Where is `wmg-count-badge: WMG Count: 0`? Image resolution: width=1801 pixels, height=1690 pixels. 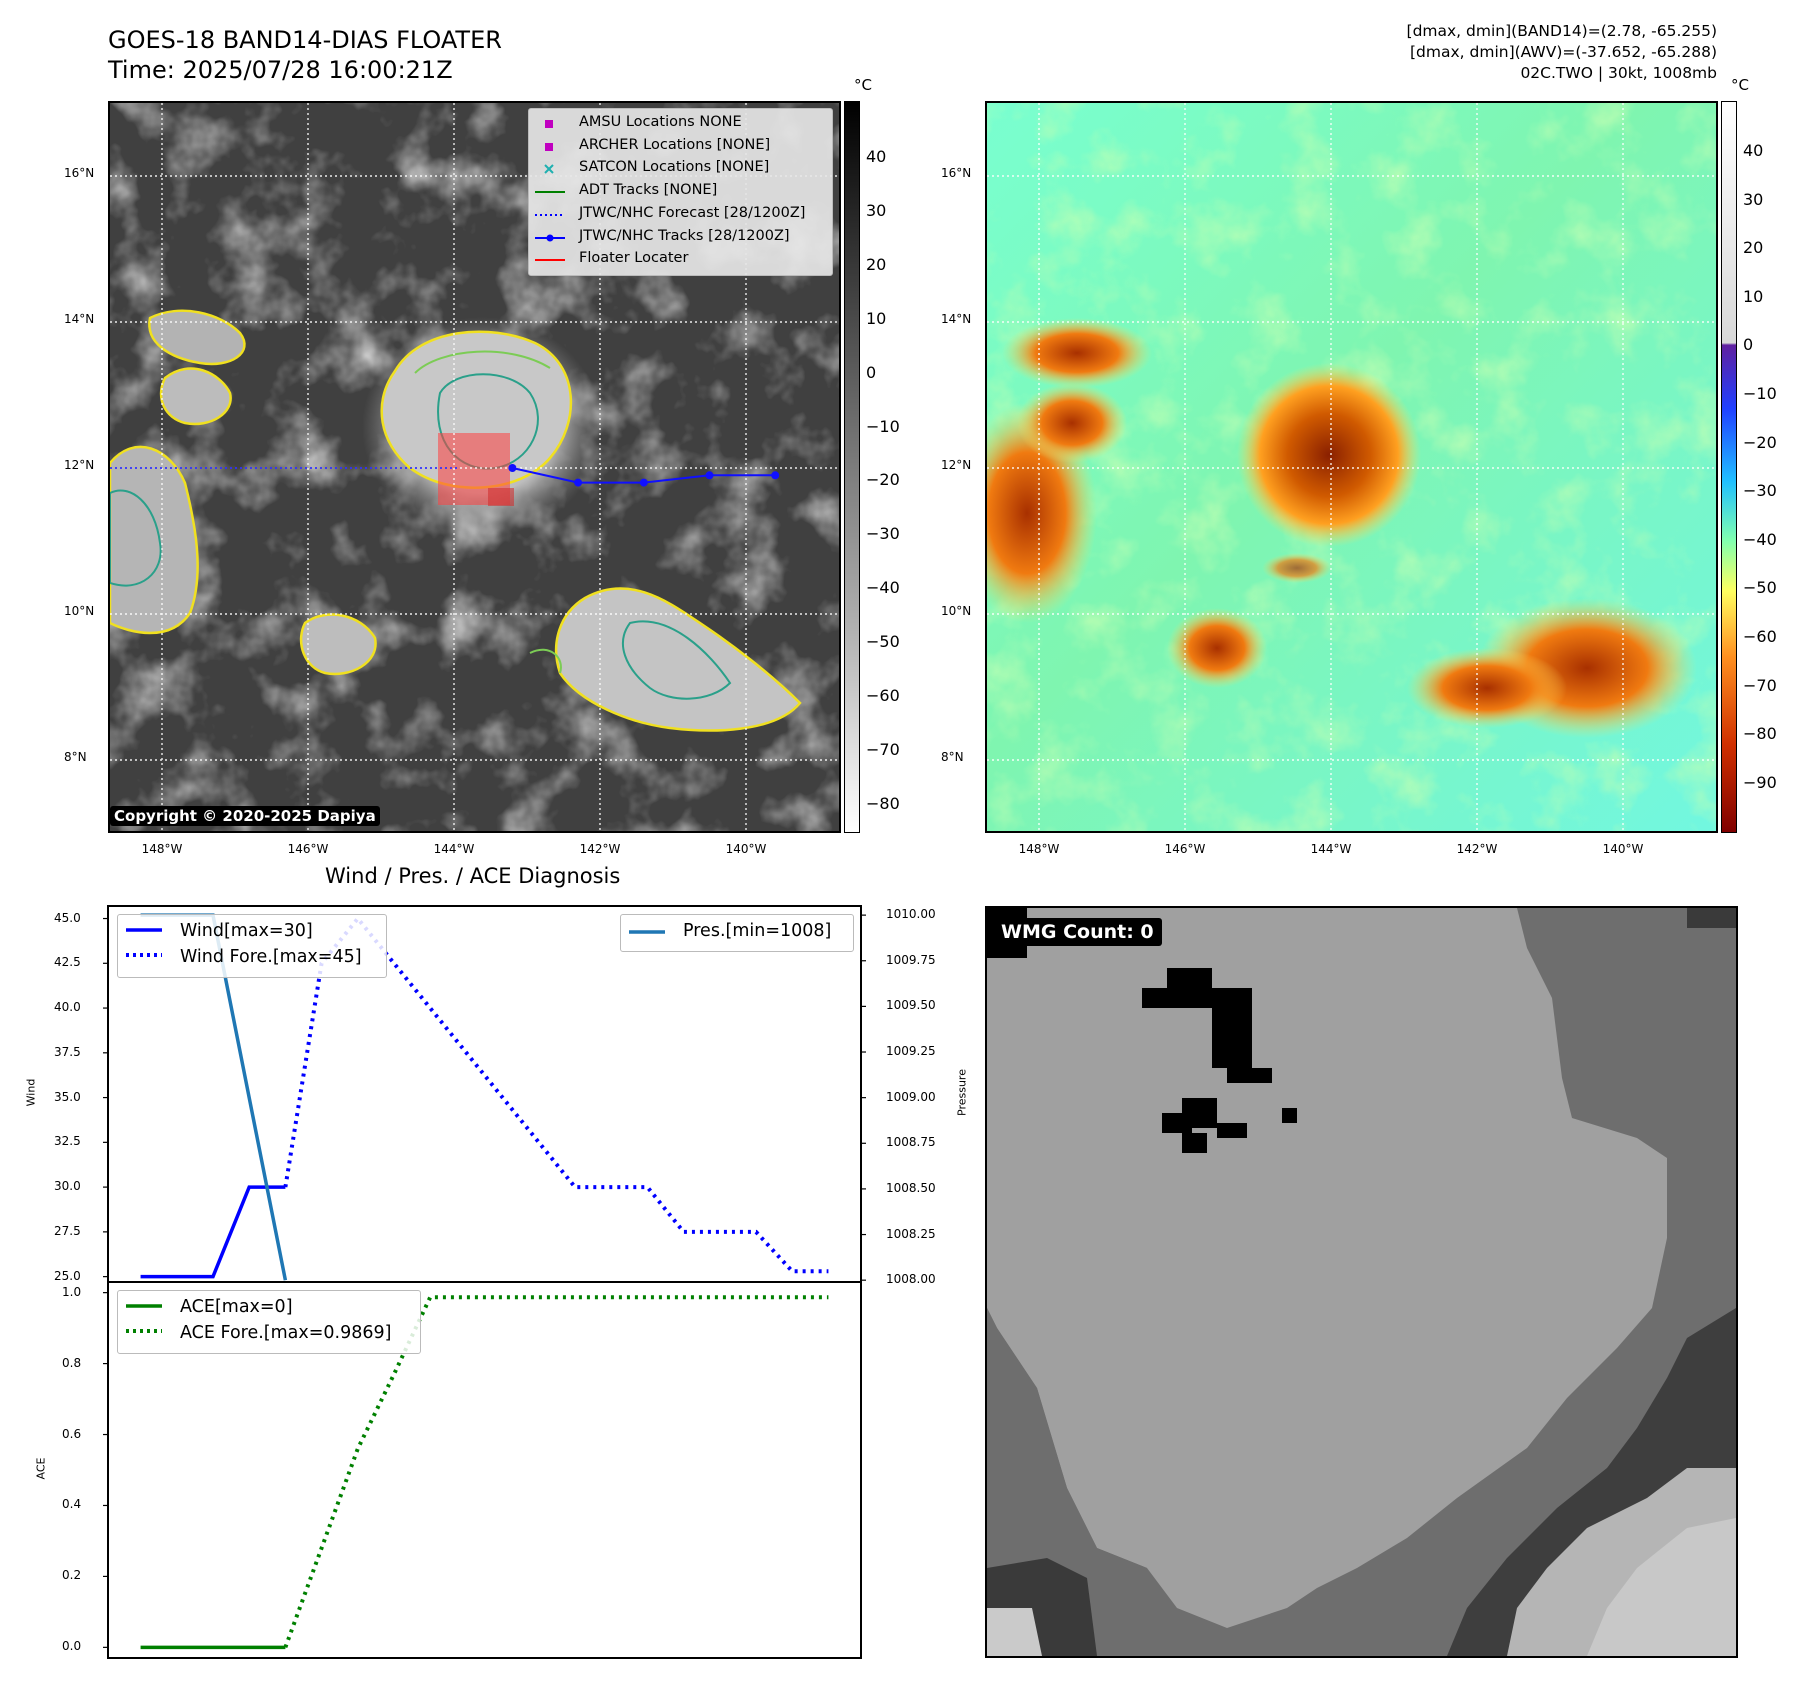
wmg-count-badge: WMG Count: 0 is located at coordinates (1077, 932).